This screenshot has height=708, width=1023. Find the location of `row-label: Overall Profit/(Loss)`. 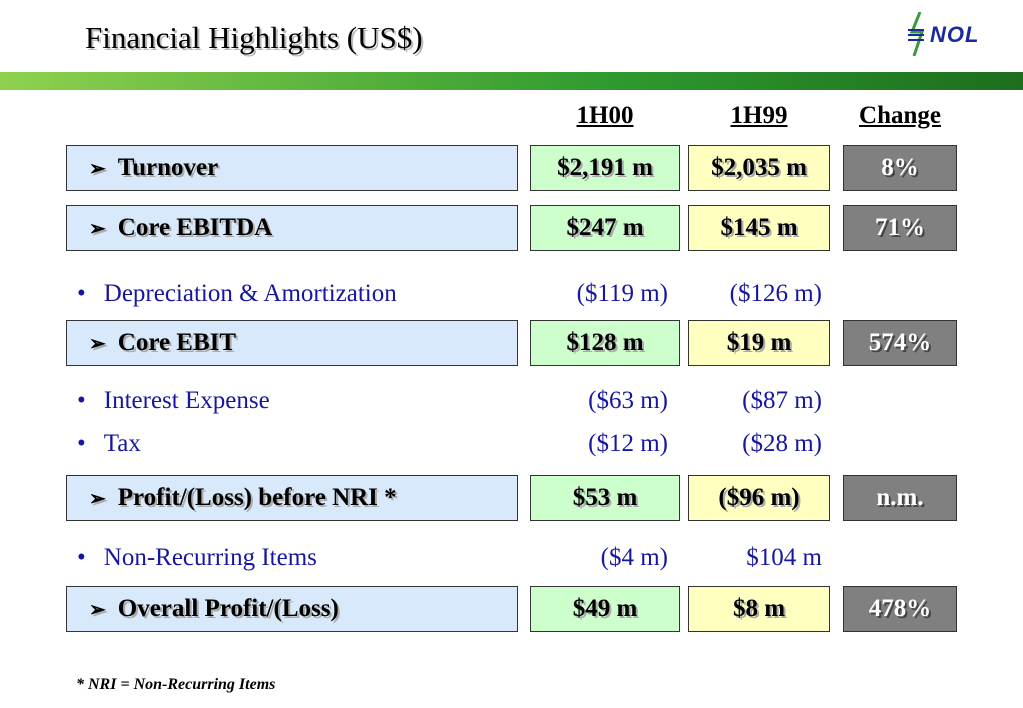

row-label: Overall Profit/(Loss) is located at coordinates (292, 609).